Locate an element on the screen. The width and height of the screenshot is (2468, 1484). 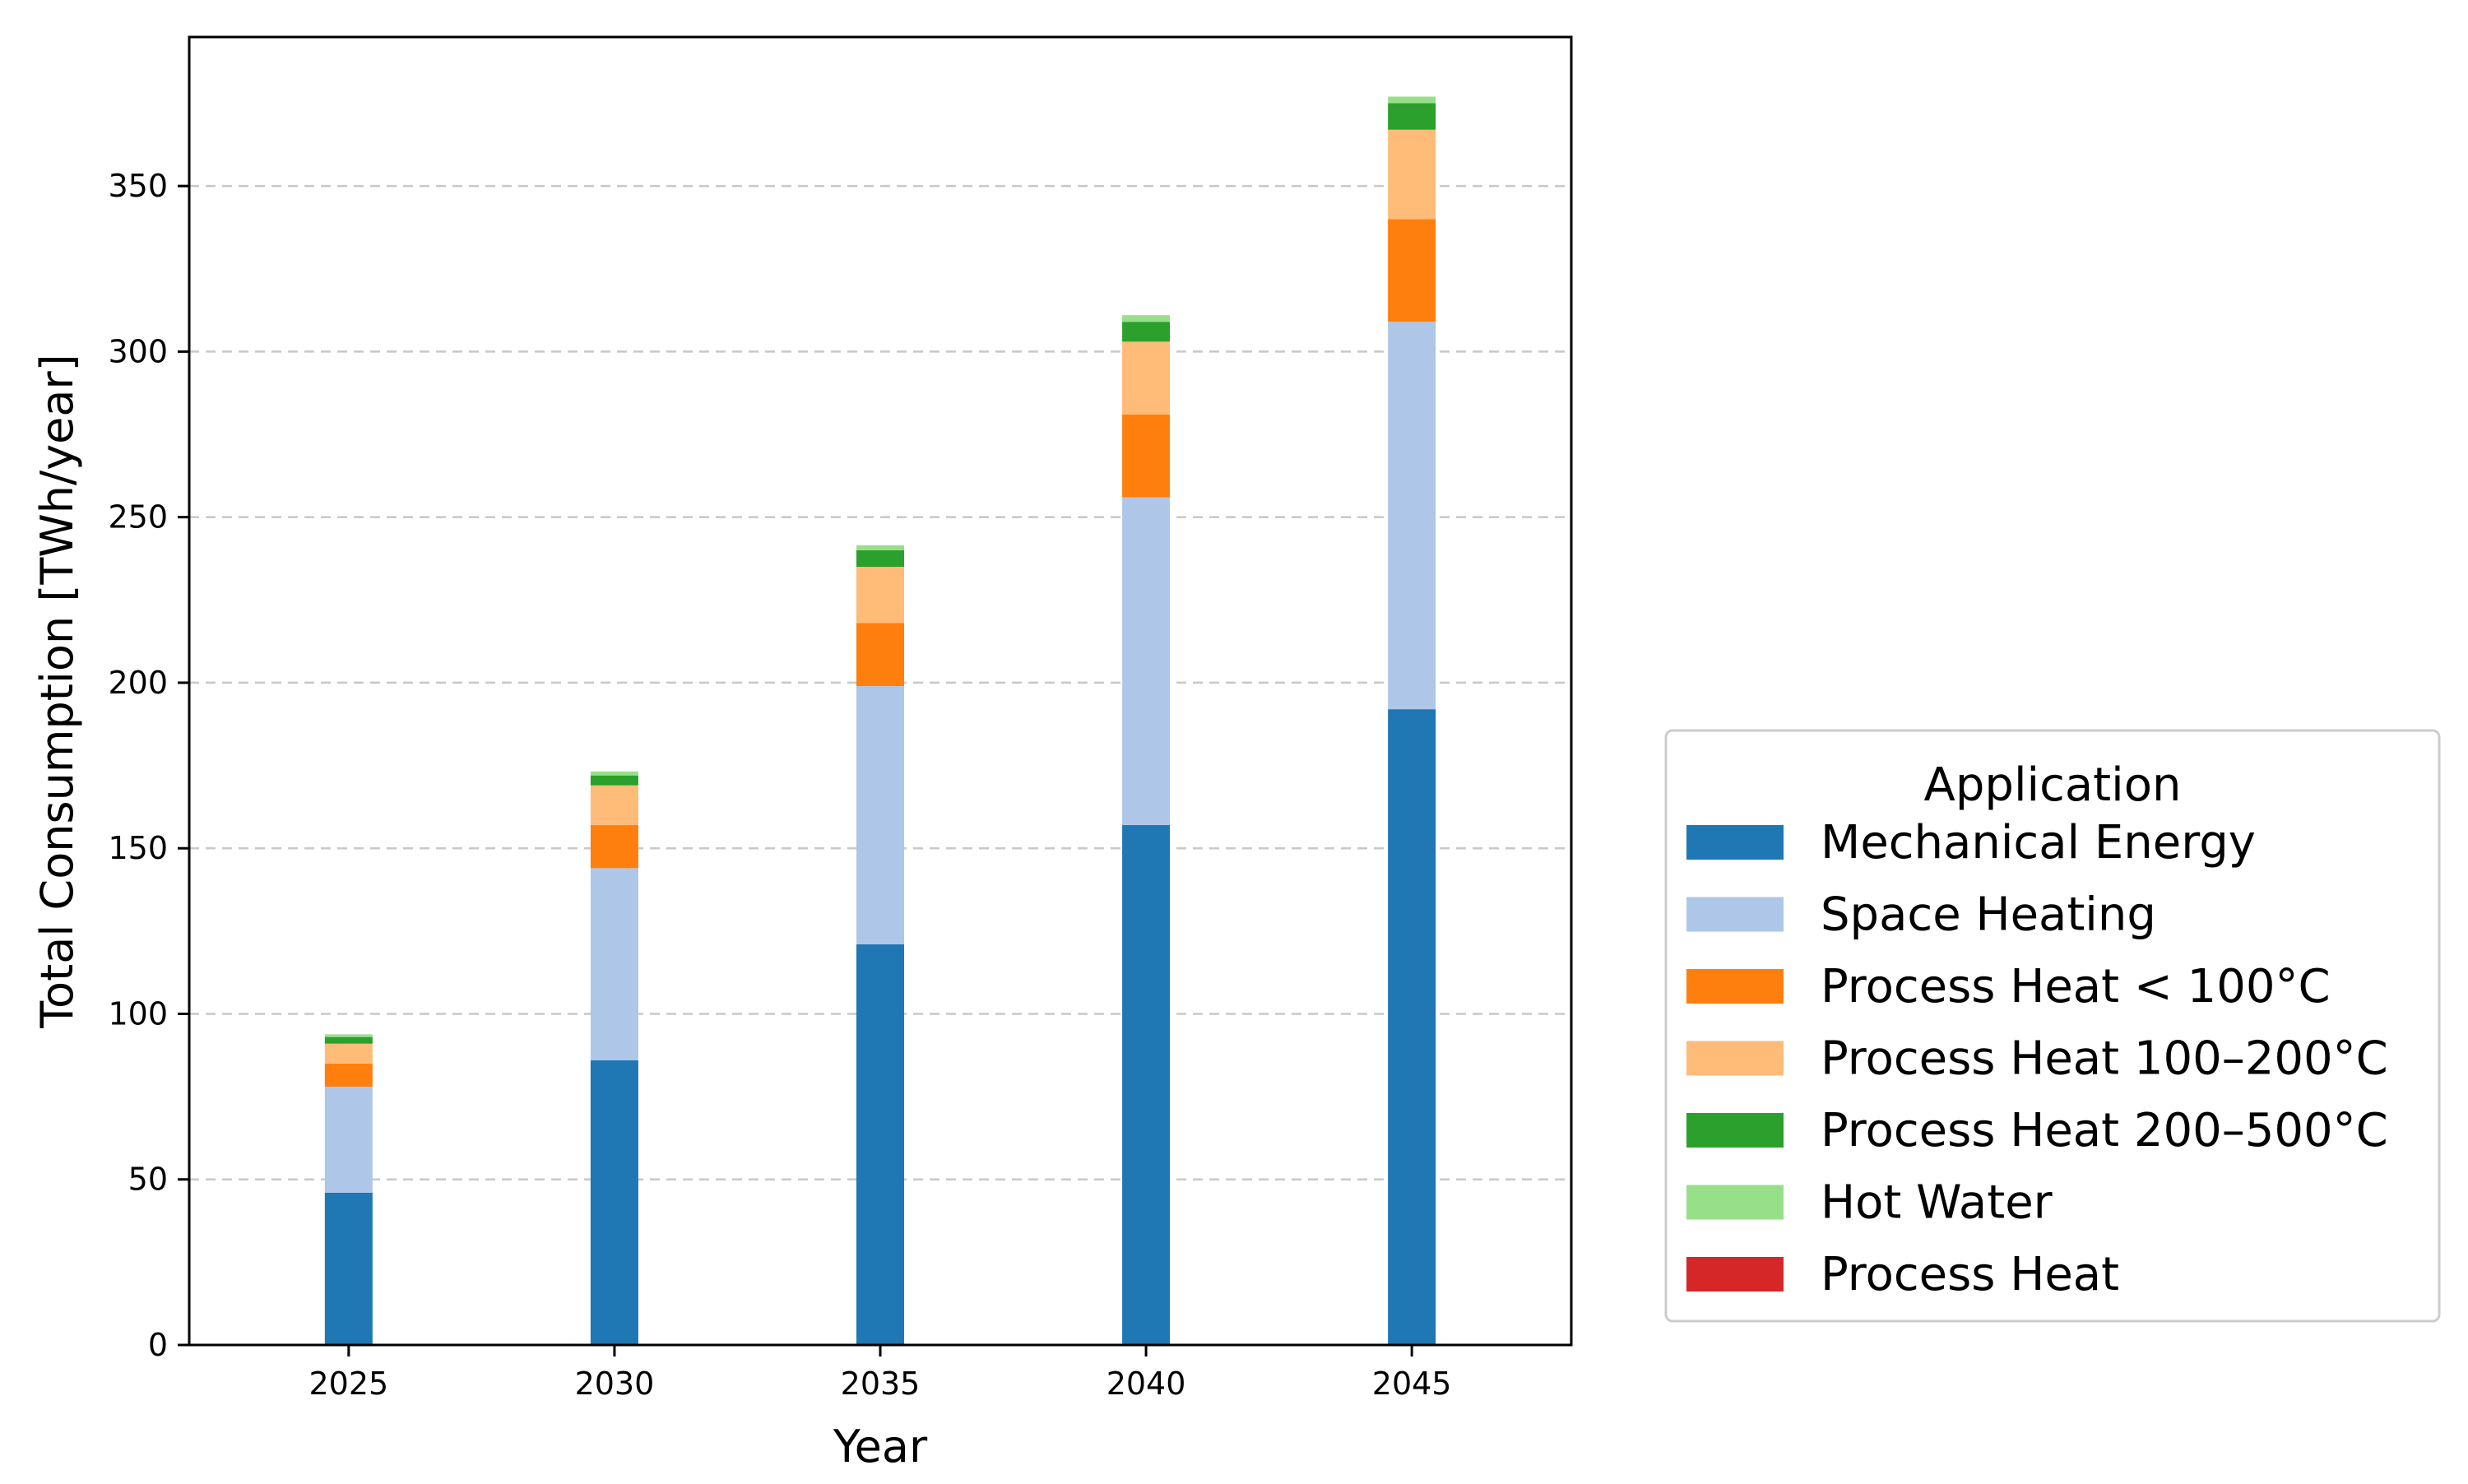
legend-label: Process Heat < 100°C is located at coordinates (2076, 986).